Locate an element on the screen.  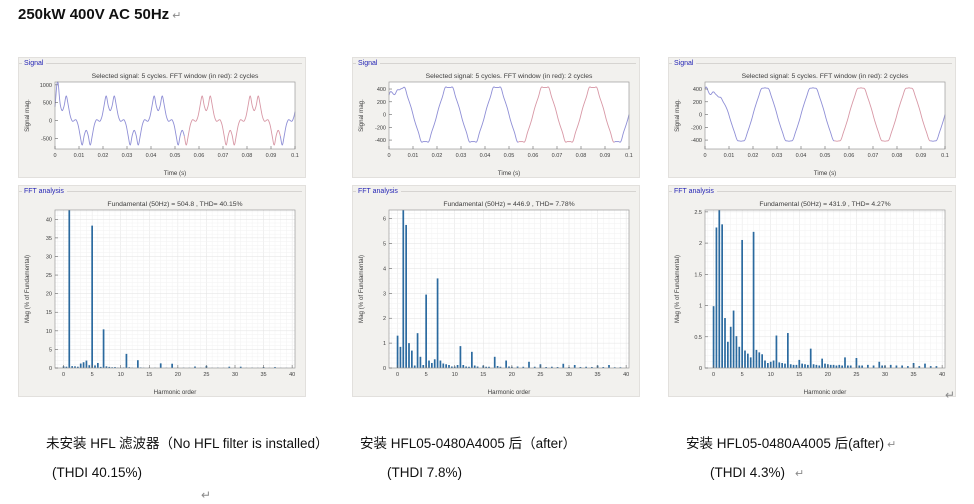
x-tick-label: 0.05 is located at coordinates (175, 156).